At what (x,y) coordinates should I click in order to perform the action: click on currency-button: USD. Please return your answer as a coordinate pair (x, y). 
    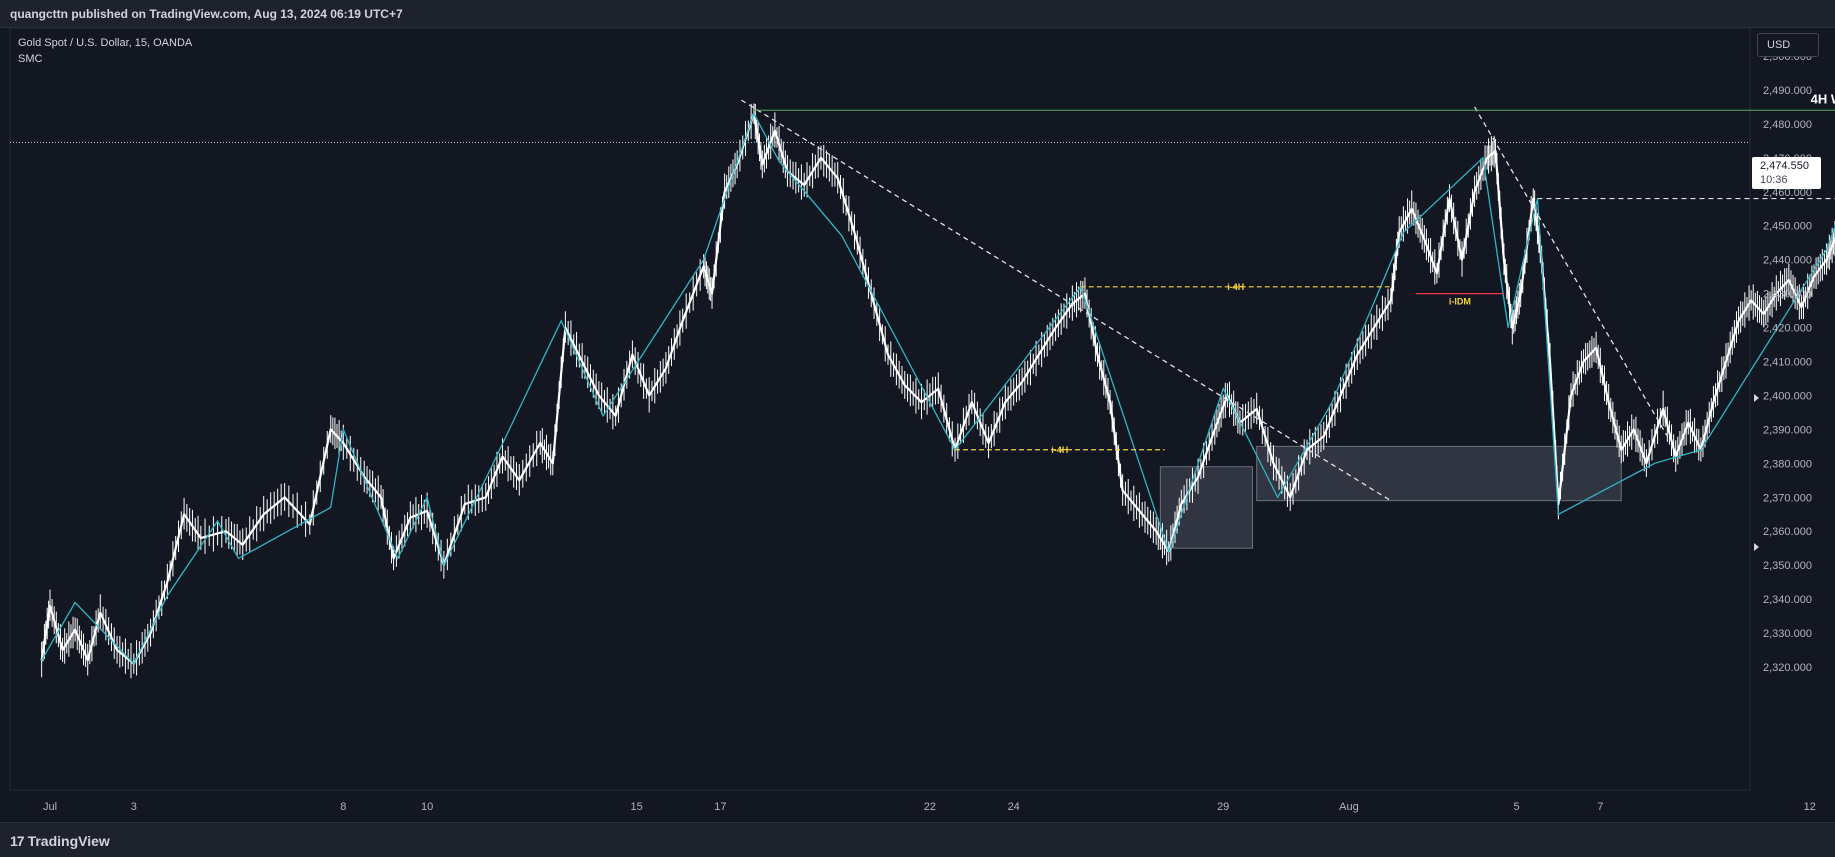
    Looking at the image, I should click on (1788, 45).